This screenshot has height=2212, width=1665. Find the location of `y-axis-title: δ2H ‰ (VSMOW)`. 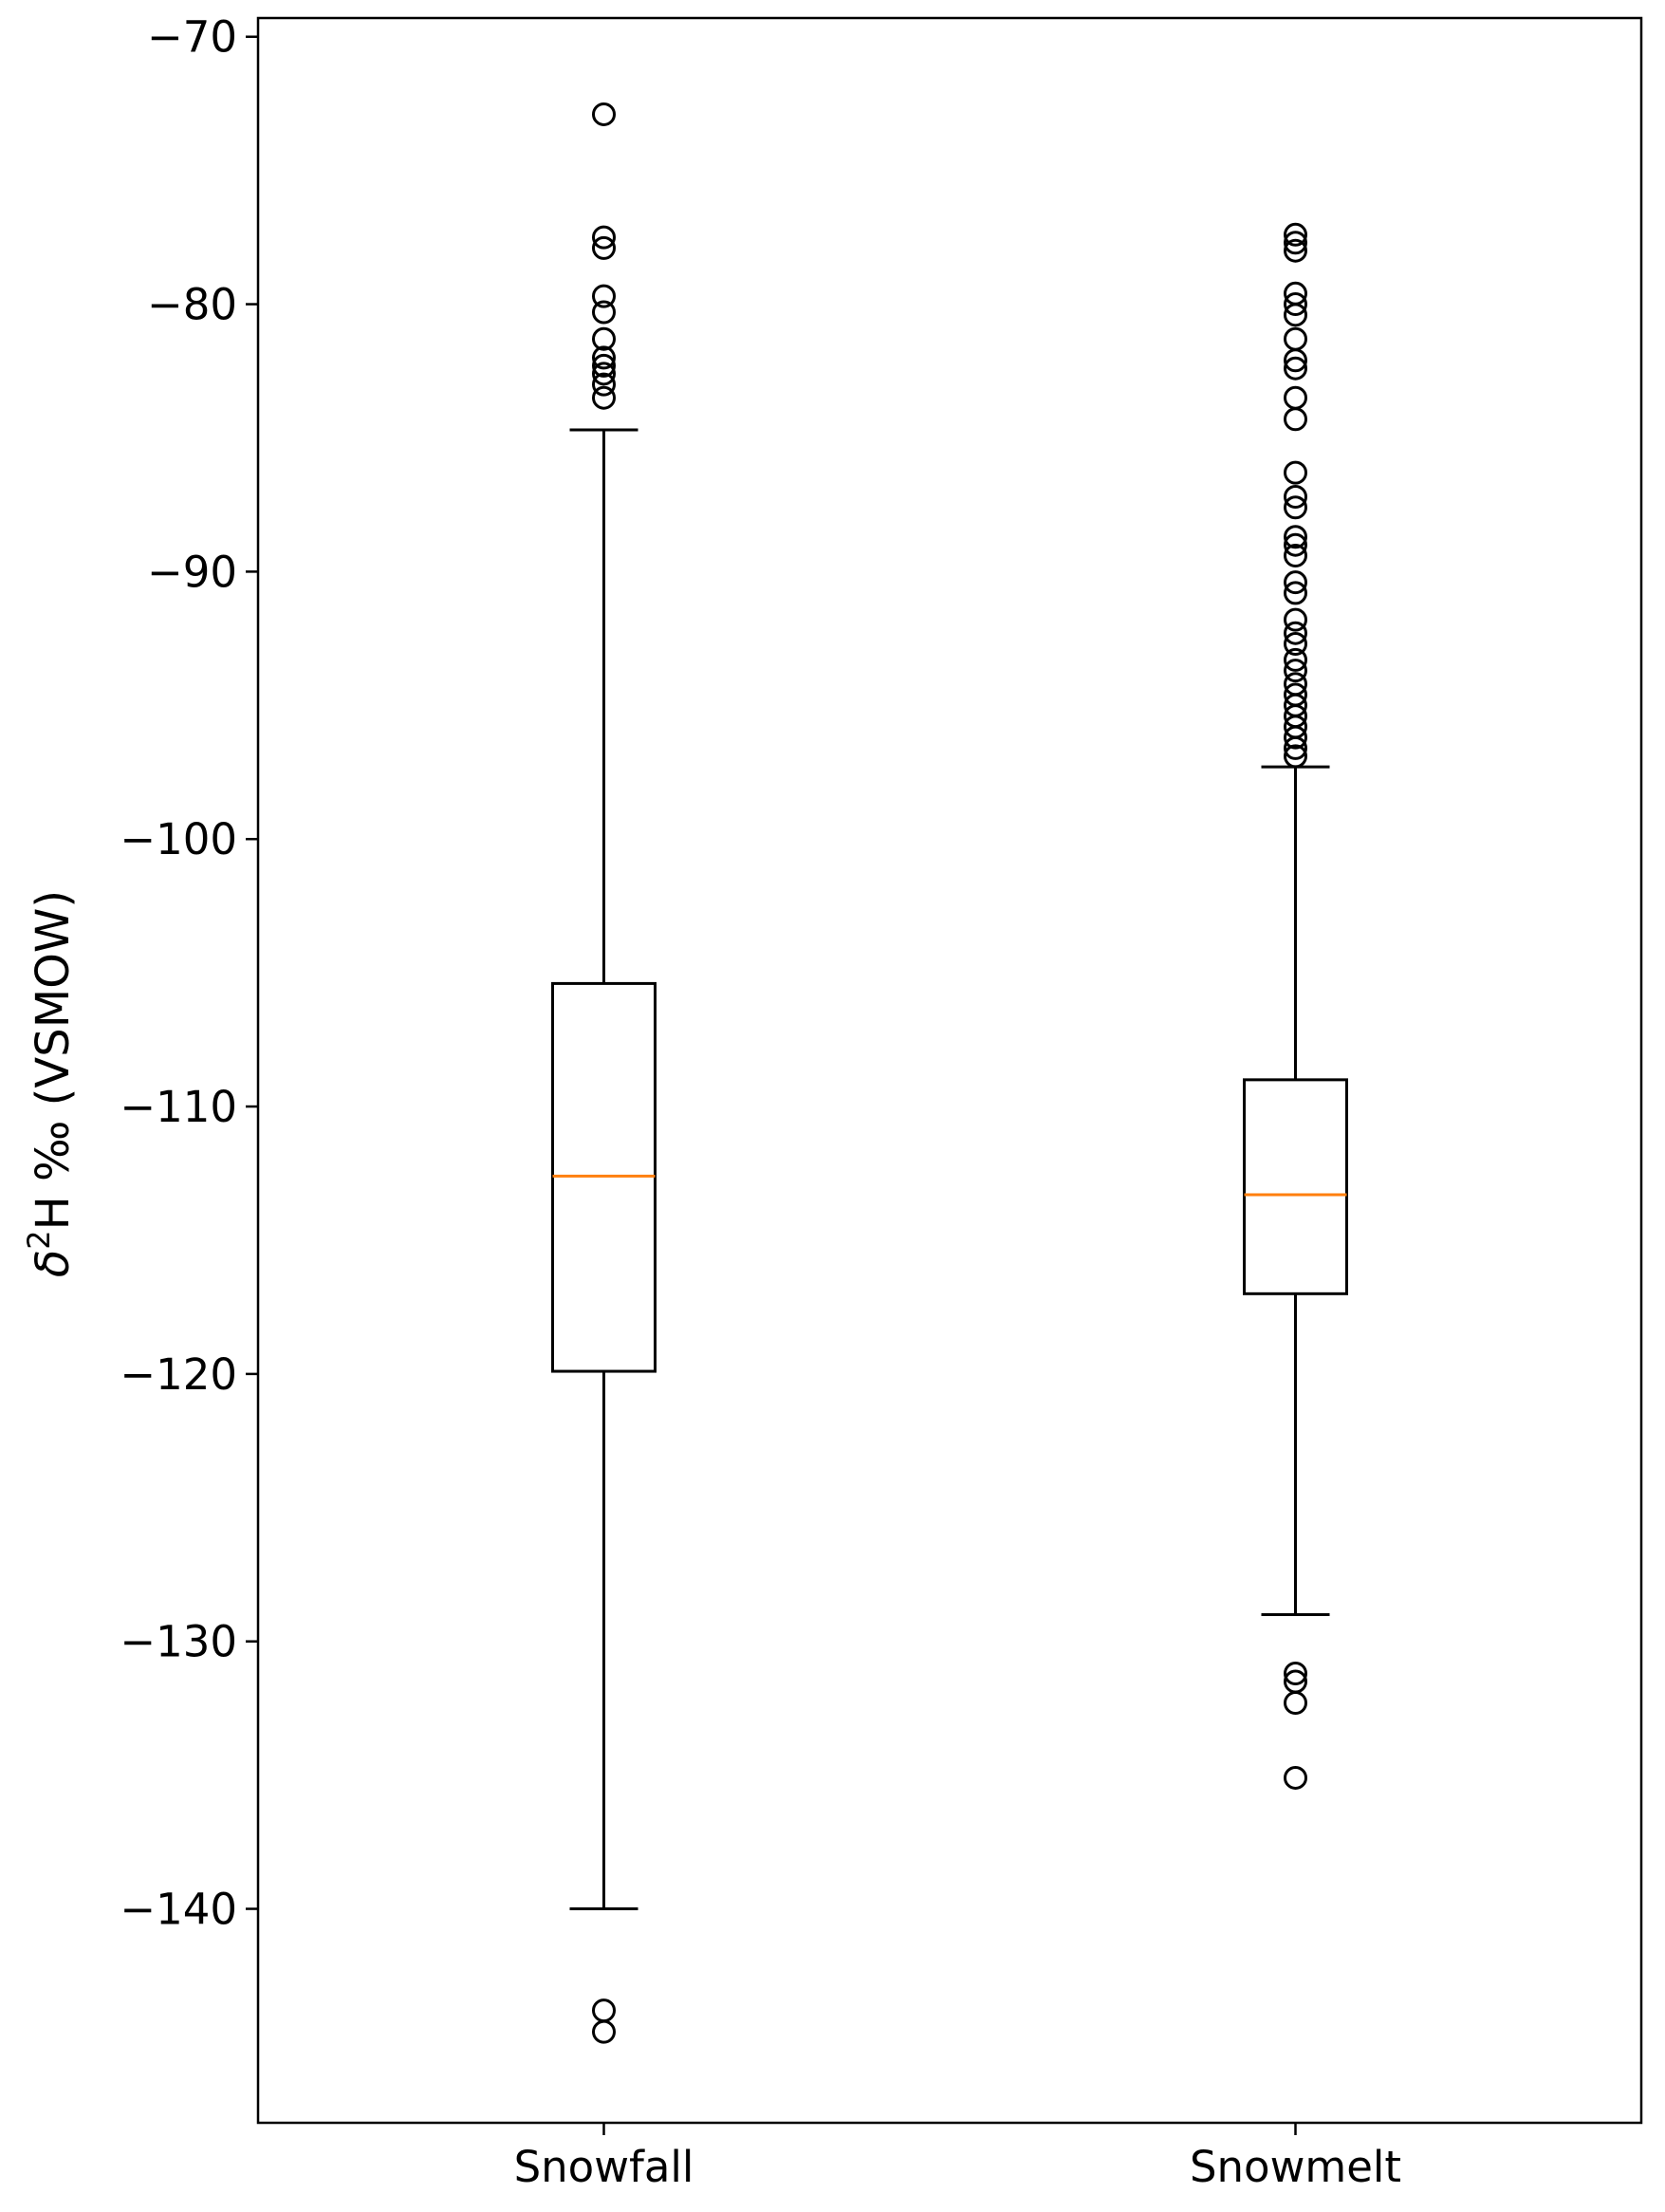

y-axis-title: δ2H ‰ (VSMOW) is located at coordinates (50, 1084).